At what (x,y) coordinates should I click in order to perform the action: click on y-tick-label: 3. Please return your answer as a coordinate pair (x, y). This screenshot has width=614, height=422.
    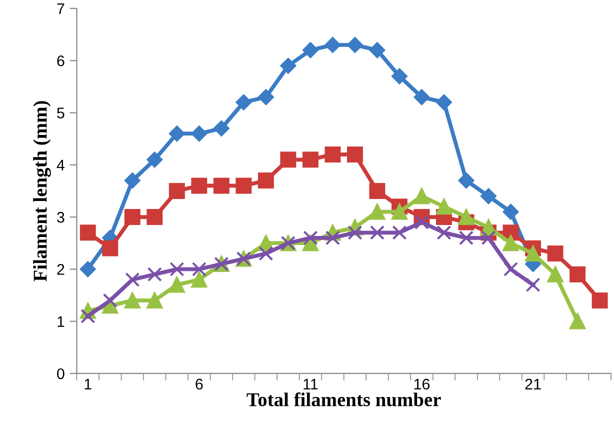
    Looking at the image, I should click on (60, 217).